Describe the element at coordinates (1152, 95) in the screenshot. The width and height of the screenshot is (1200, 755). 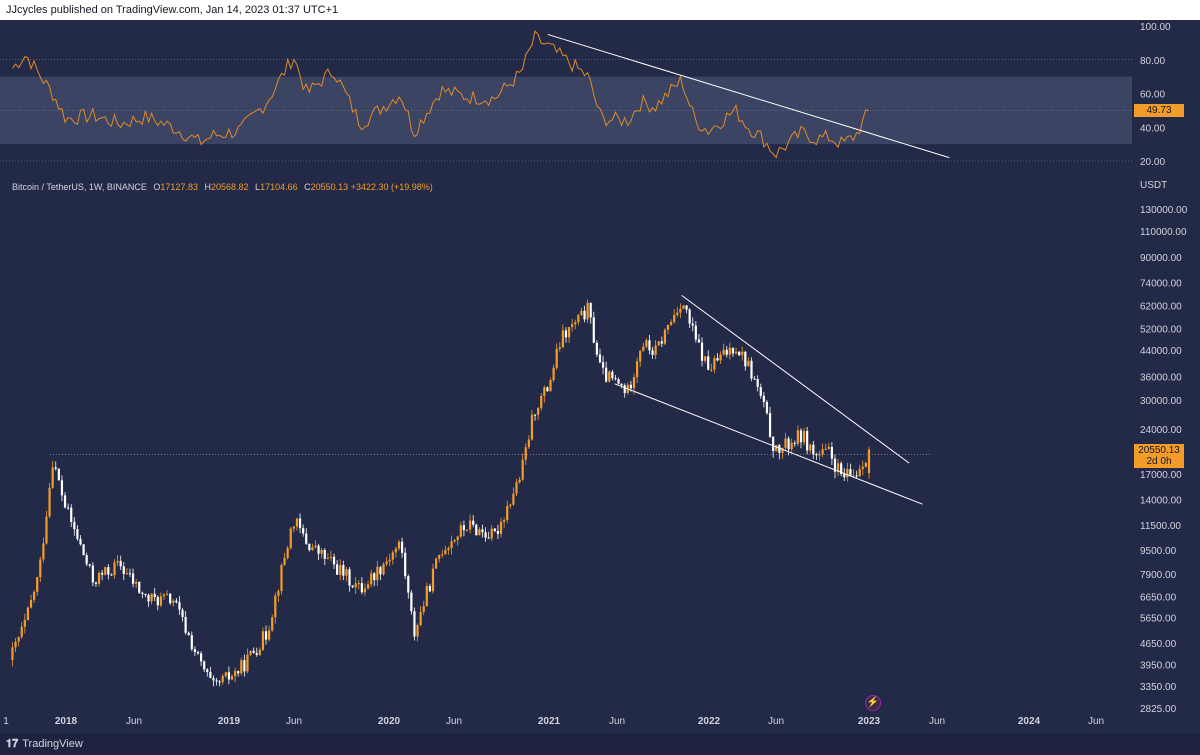
I see `rsi-tick-label: 60.00` at that location.